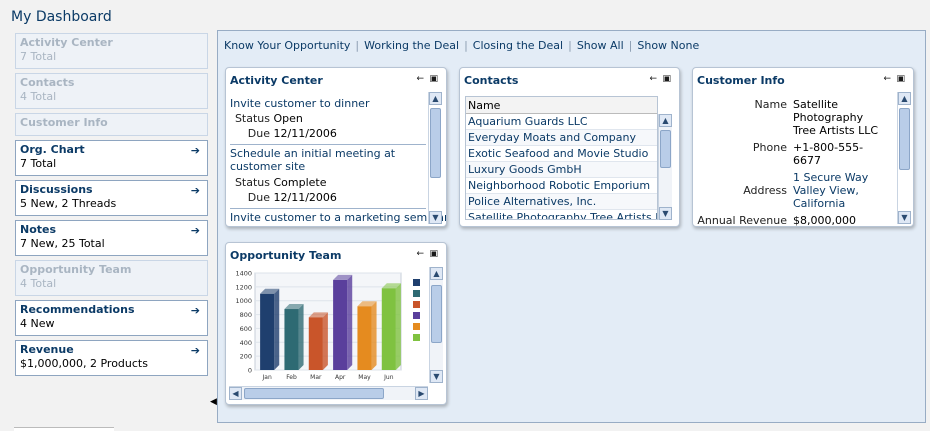  Describe the element at coordinates (561, 186) in the screenshot. I see `table-row: Neighborhood Robotic Emporium` at that location.